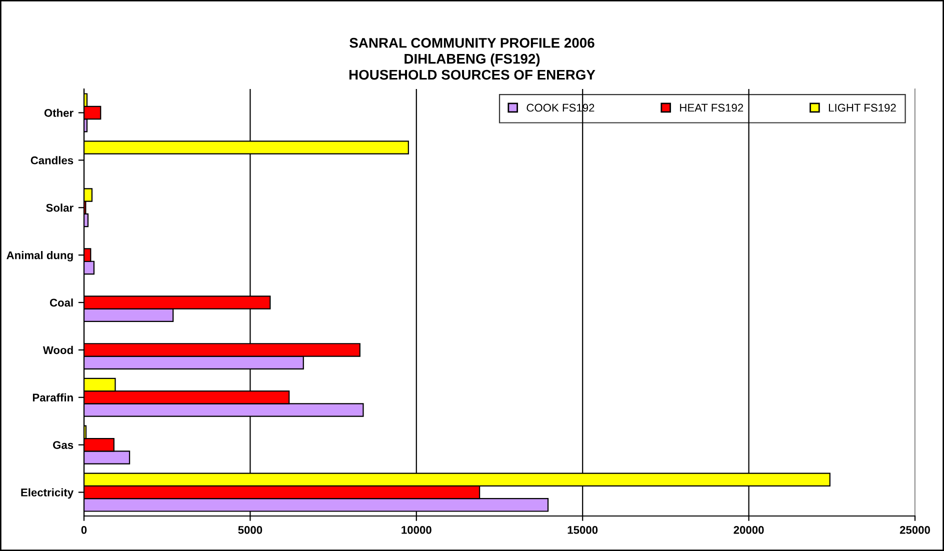  What do you see at coordinates (52, 160) in the screenshot?
I see `y-tick-label: Candles` at bounding box center [52, 160].